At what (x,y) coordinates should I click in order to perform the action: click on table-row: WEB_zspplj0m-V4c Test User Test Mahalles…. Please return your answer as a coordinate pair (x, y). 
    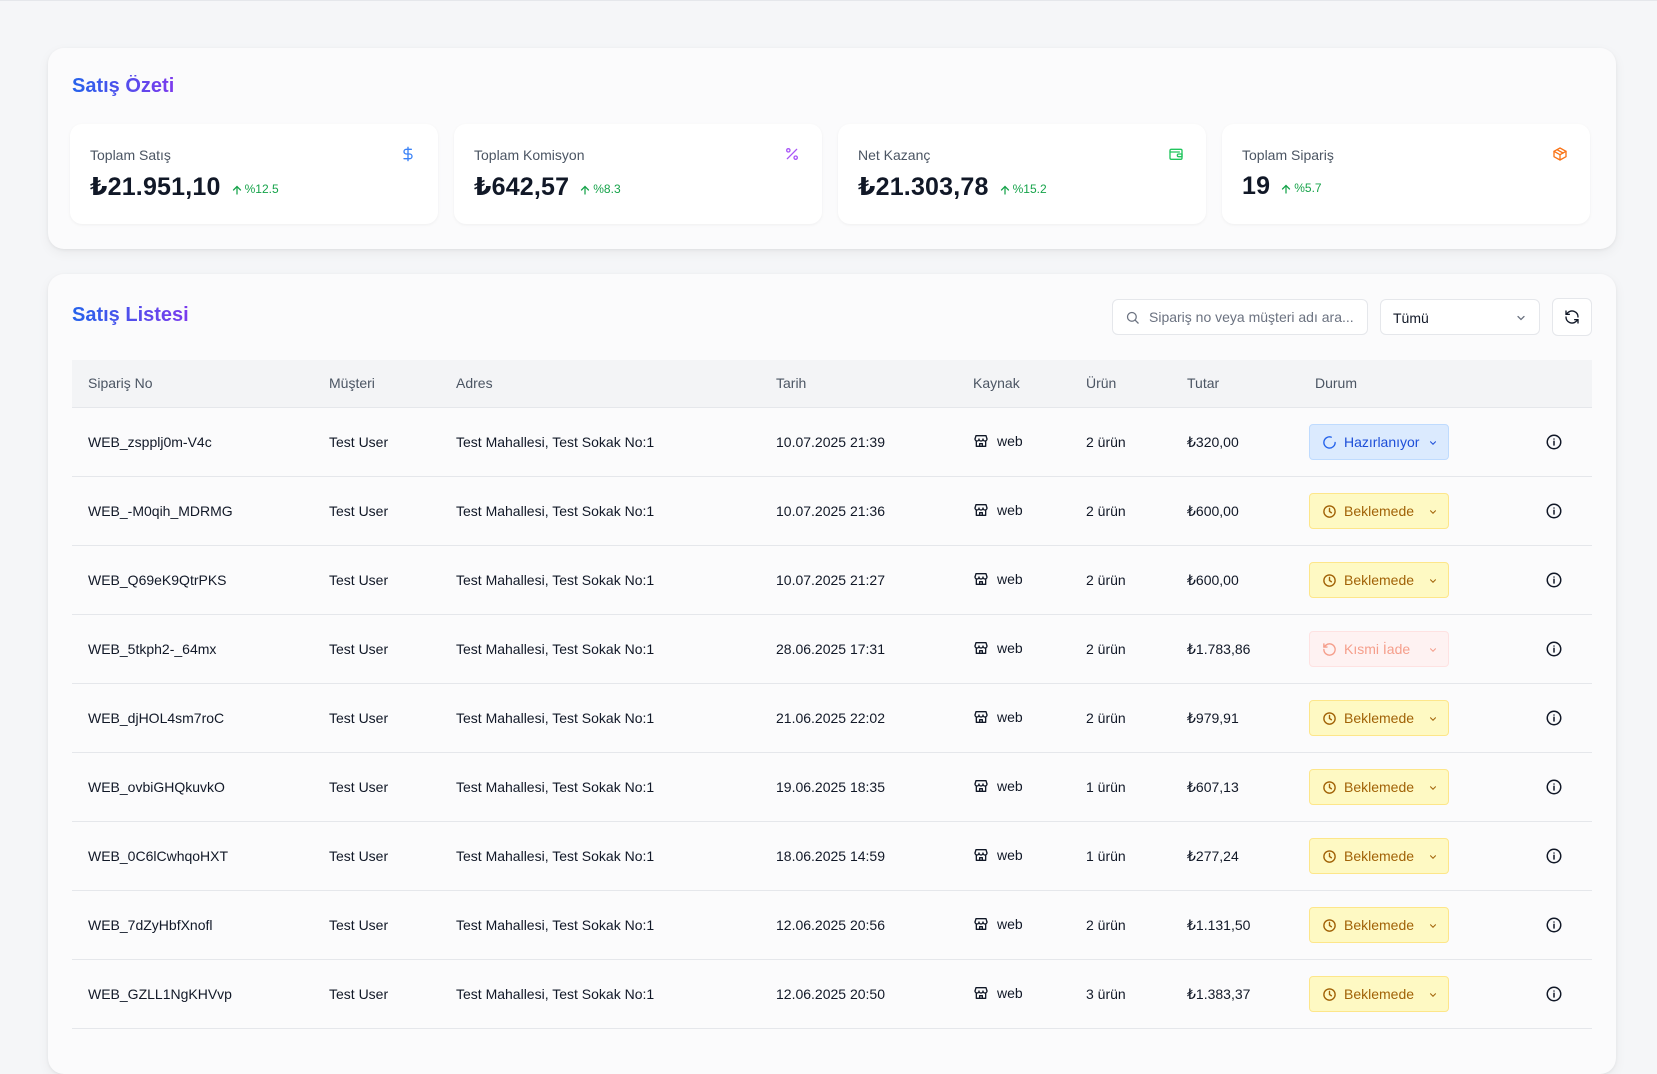
    Looking at the image, I should click on (832, 442).